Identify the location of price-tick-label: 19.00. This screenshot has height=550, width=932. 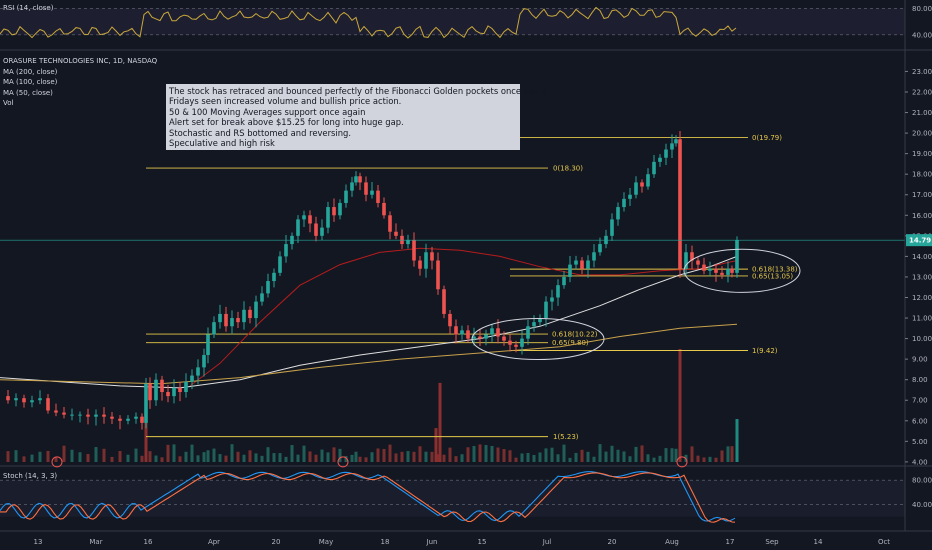
(922, 154).